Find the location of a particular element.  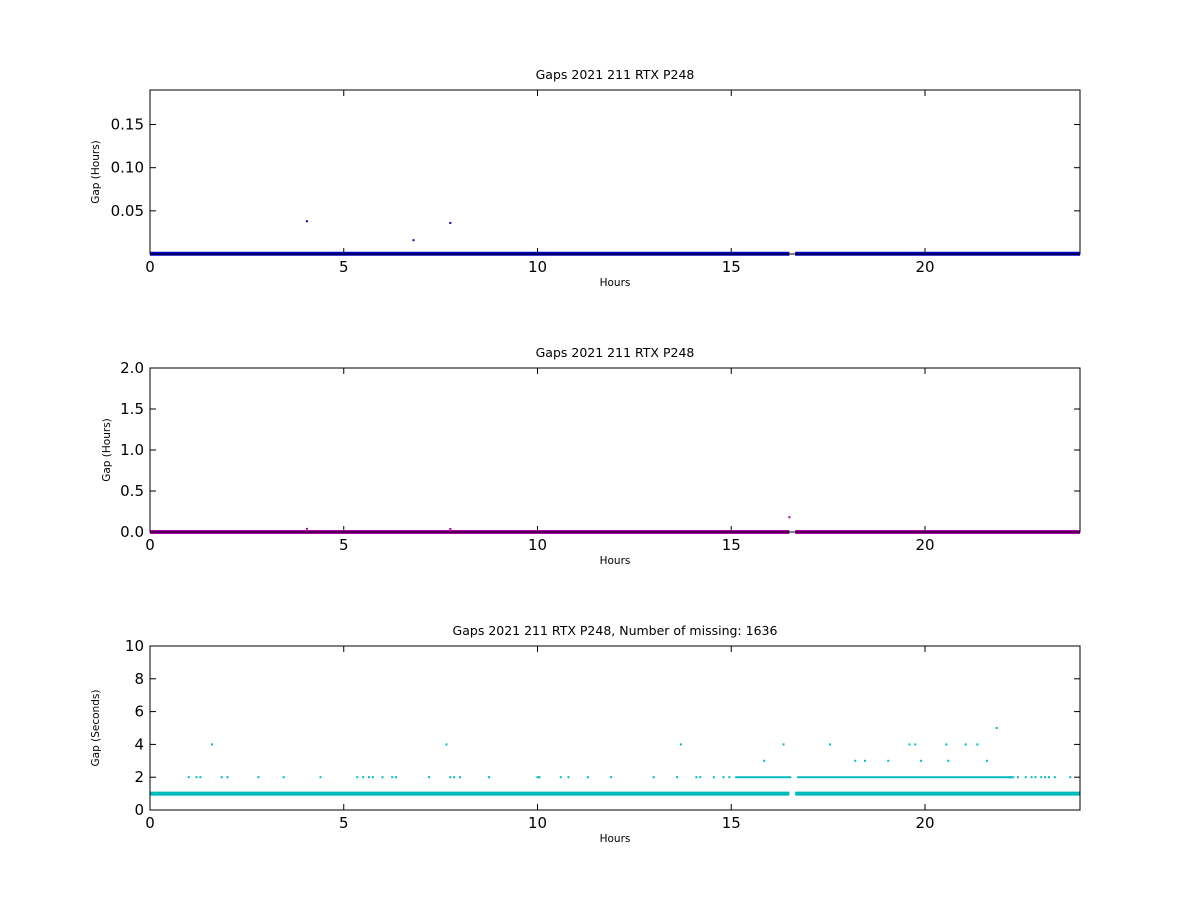

y-tick-label: 6 is located at coordinates (139, 712).